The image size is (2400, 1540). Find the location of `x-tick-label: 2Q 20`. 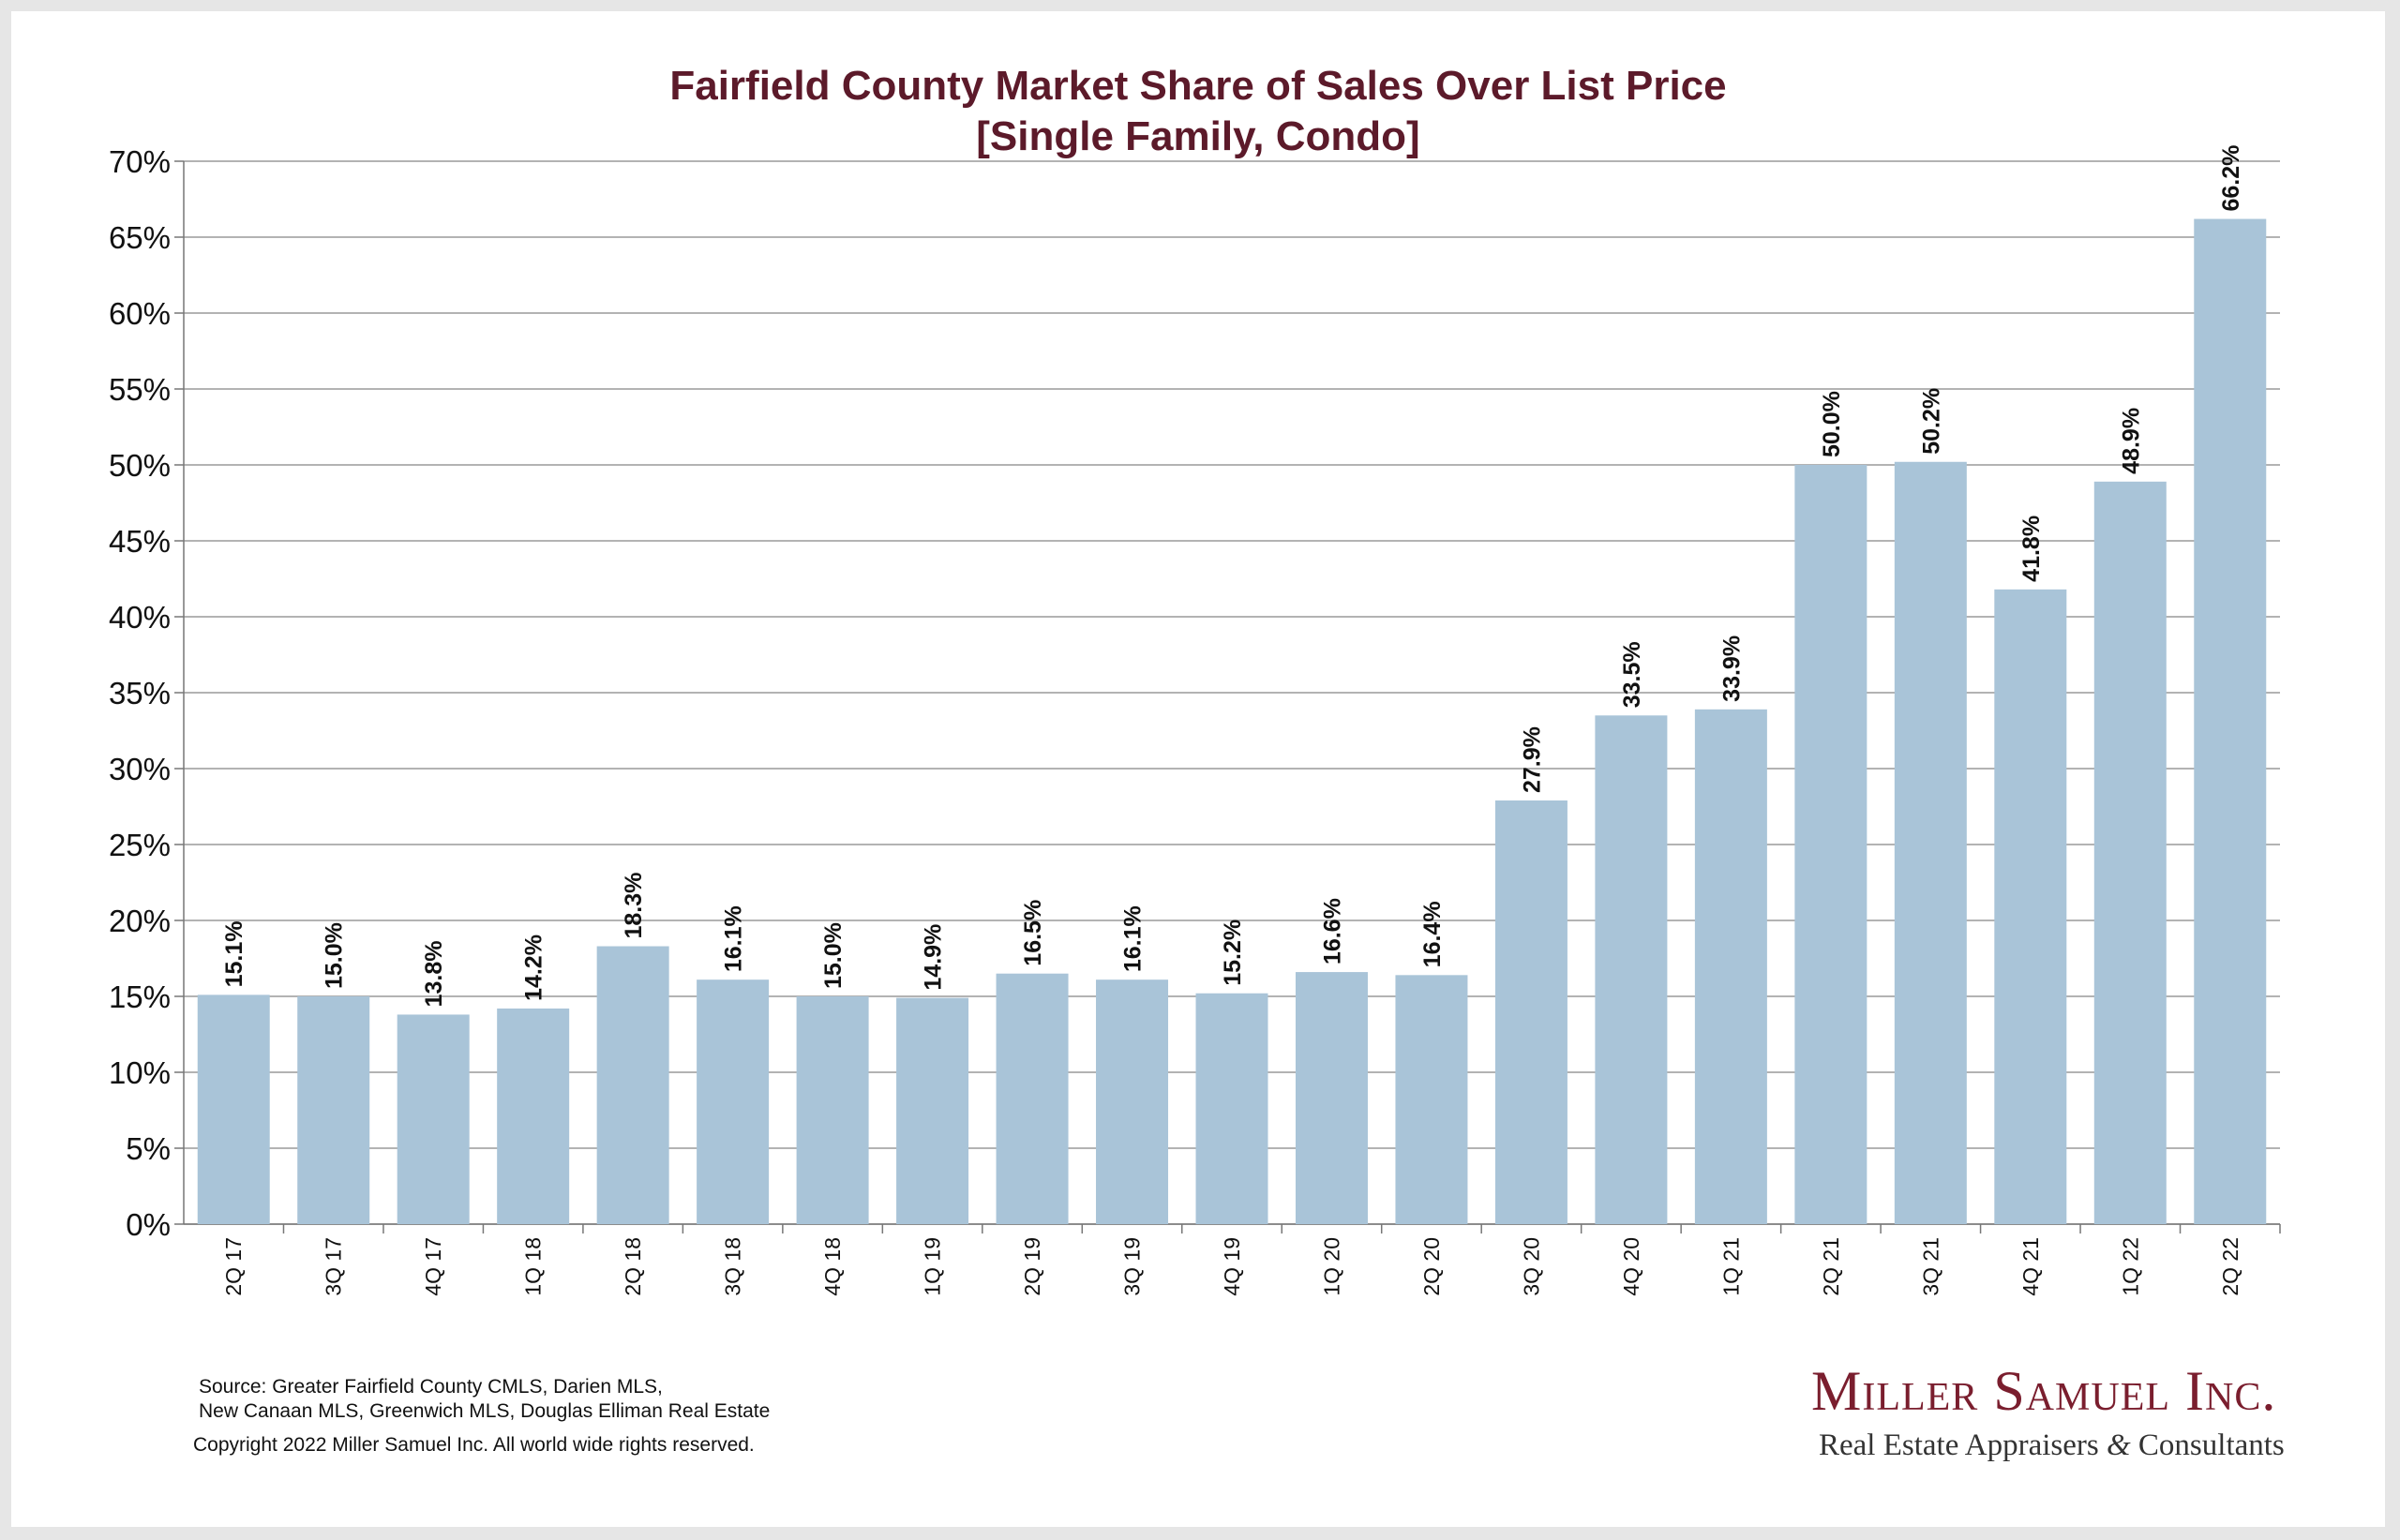

x-tick-label: 2Q 20 is located at coordinates (1431, 1266).